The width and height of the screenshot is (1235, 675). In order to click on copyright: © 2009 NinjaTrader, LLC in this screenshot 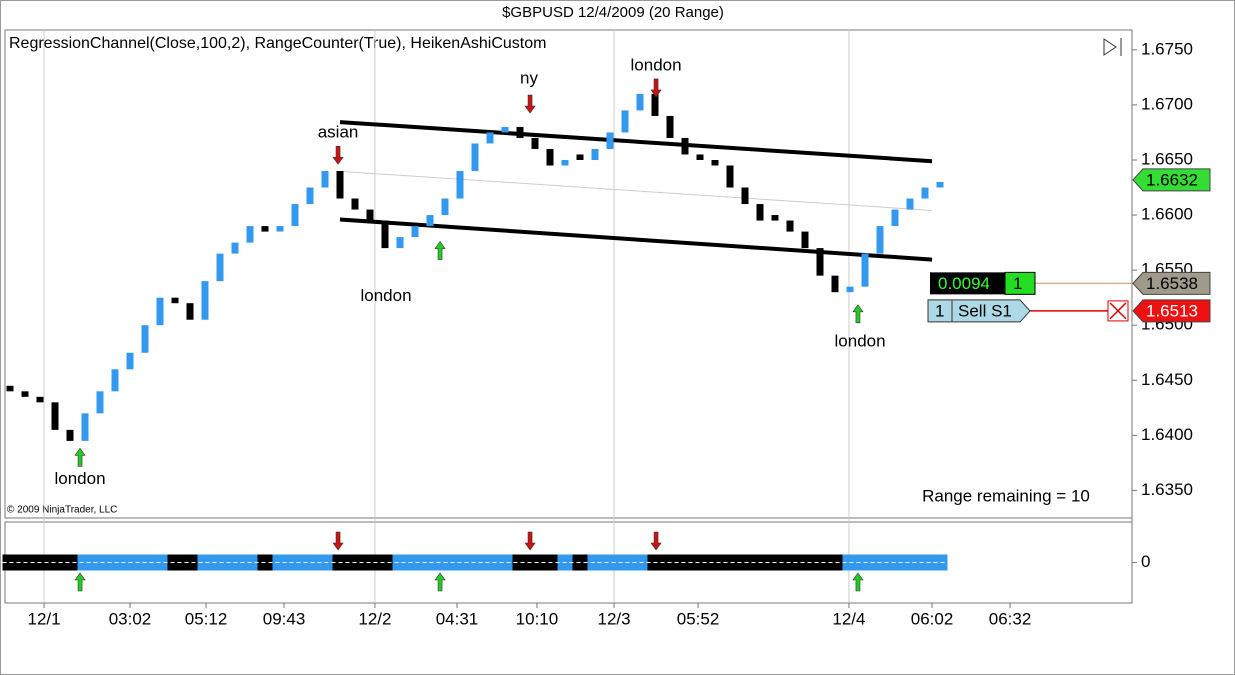, I will do `click(62, 510)`.